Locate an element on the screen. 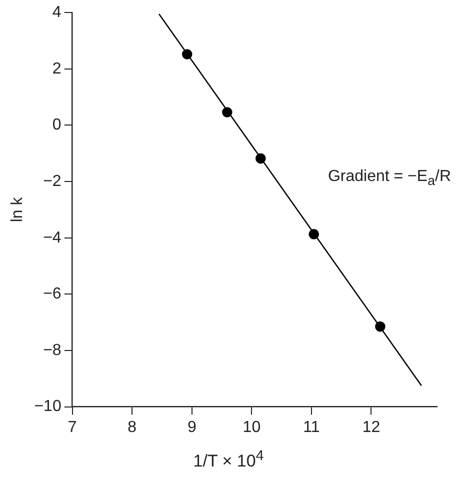  y-tick-label: 0 is located at coordinates (57, 125).